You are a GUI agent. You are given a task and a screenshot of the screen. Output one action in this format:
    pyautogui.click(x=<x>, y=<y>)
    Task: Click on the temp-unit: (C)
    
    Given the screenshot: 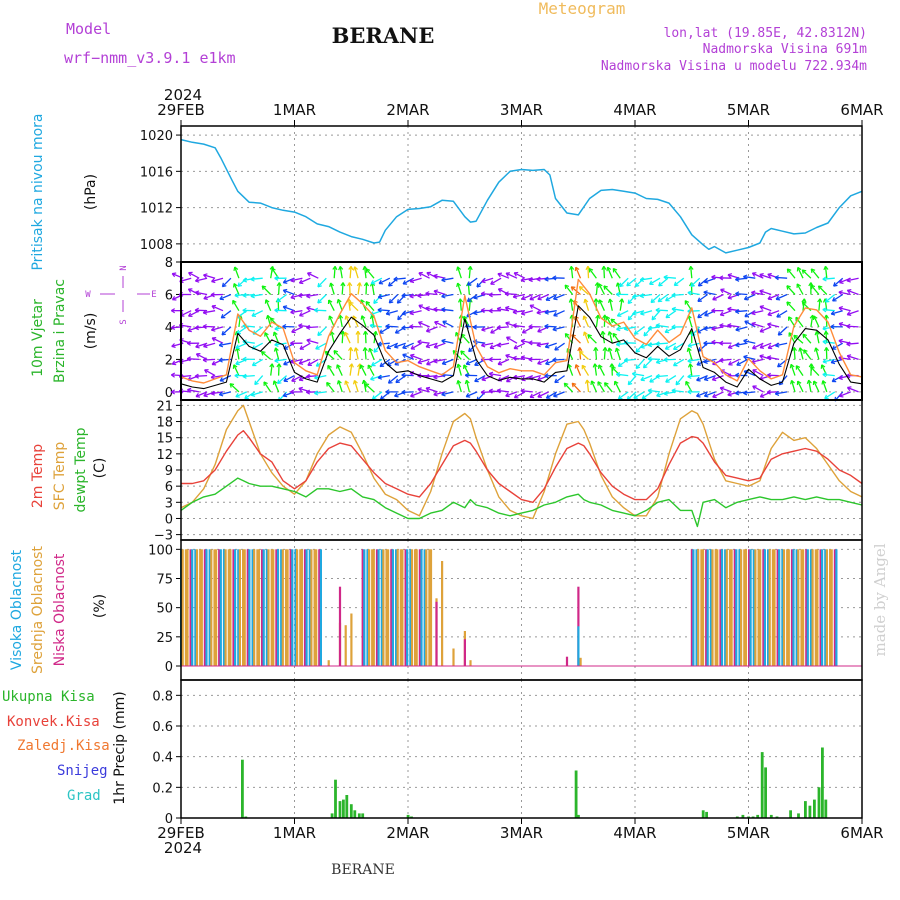 What is the action you would take?
    pyautogui.click(x=100, y=468)
    